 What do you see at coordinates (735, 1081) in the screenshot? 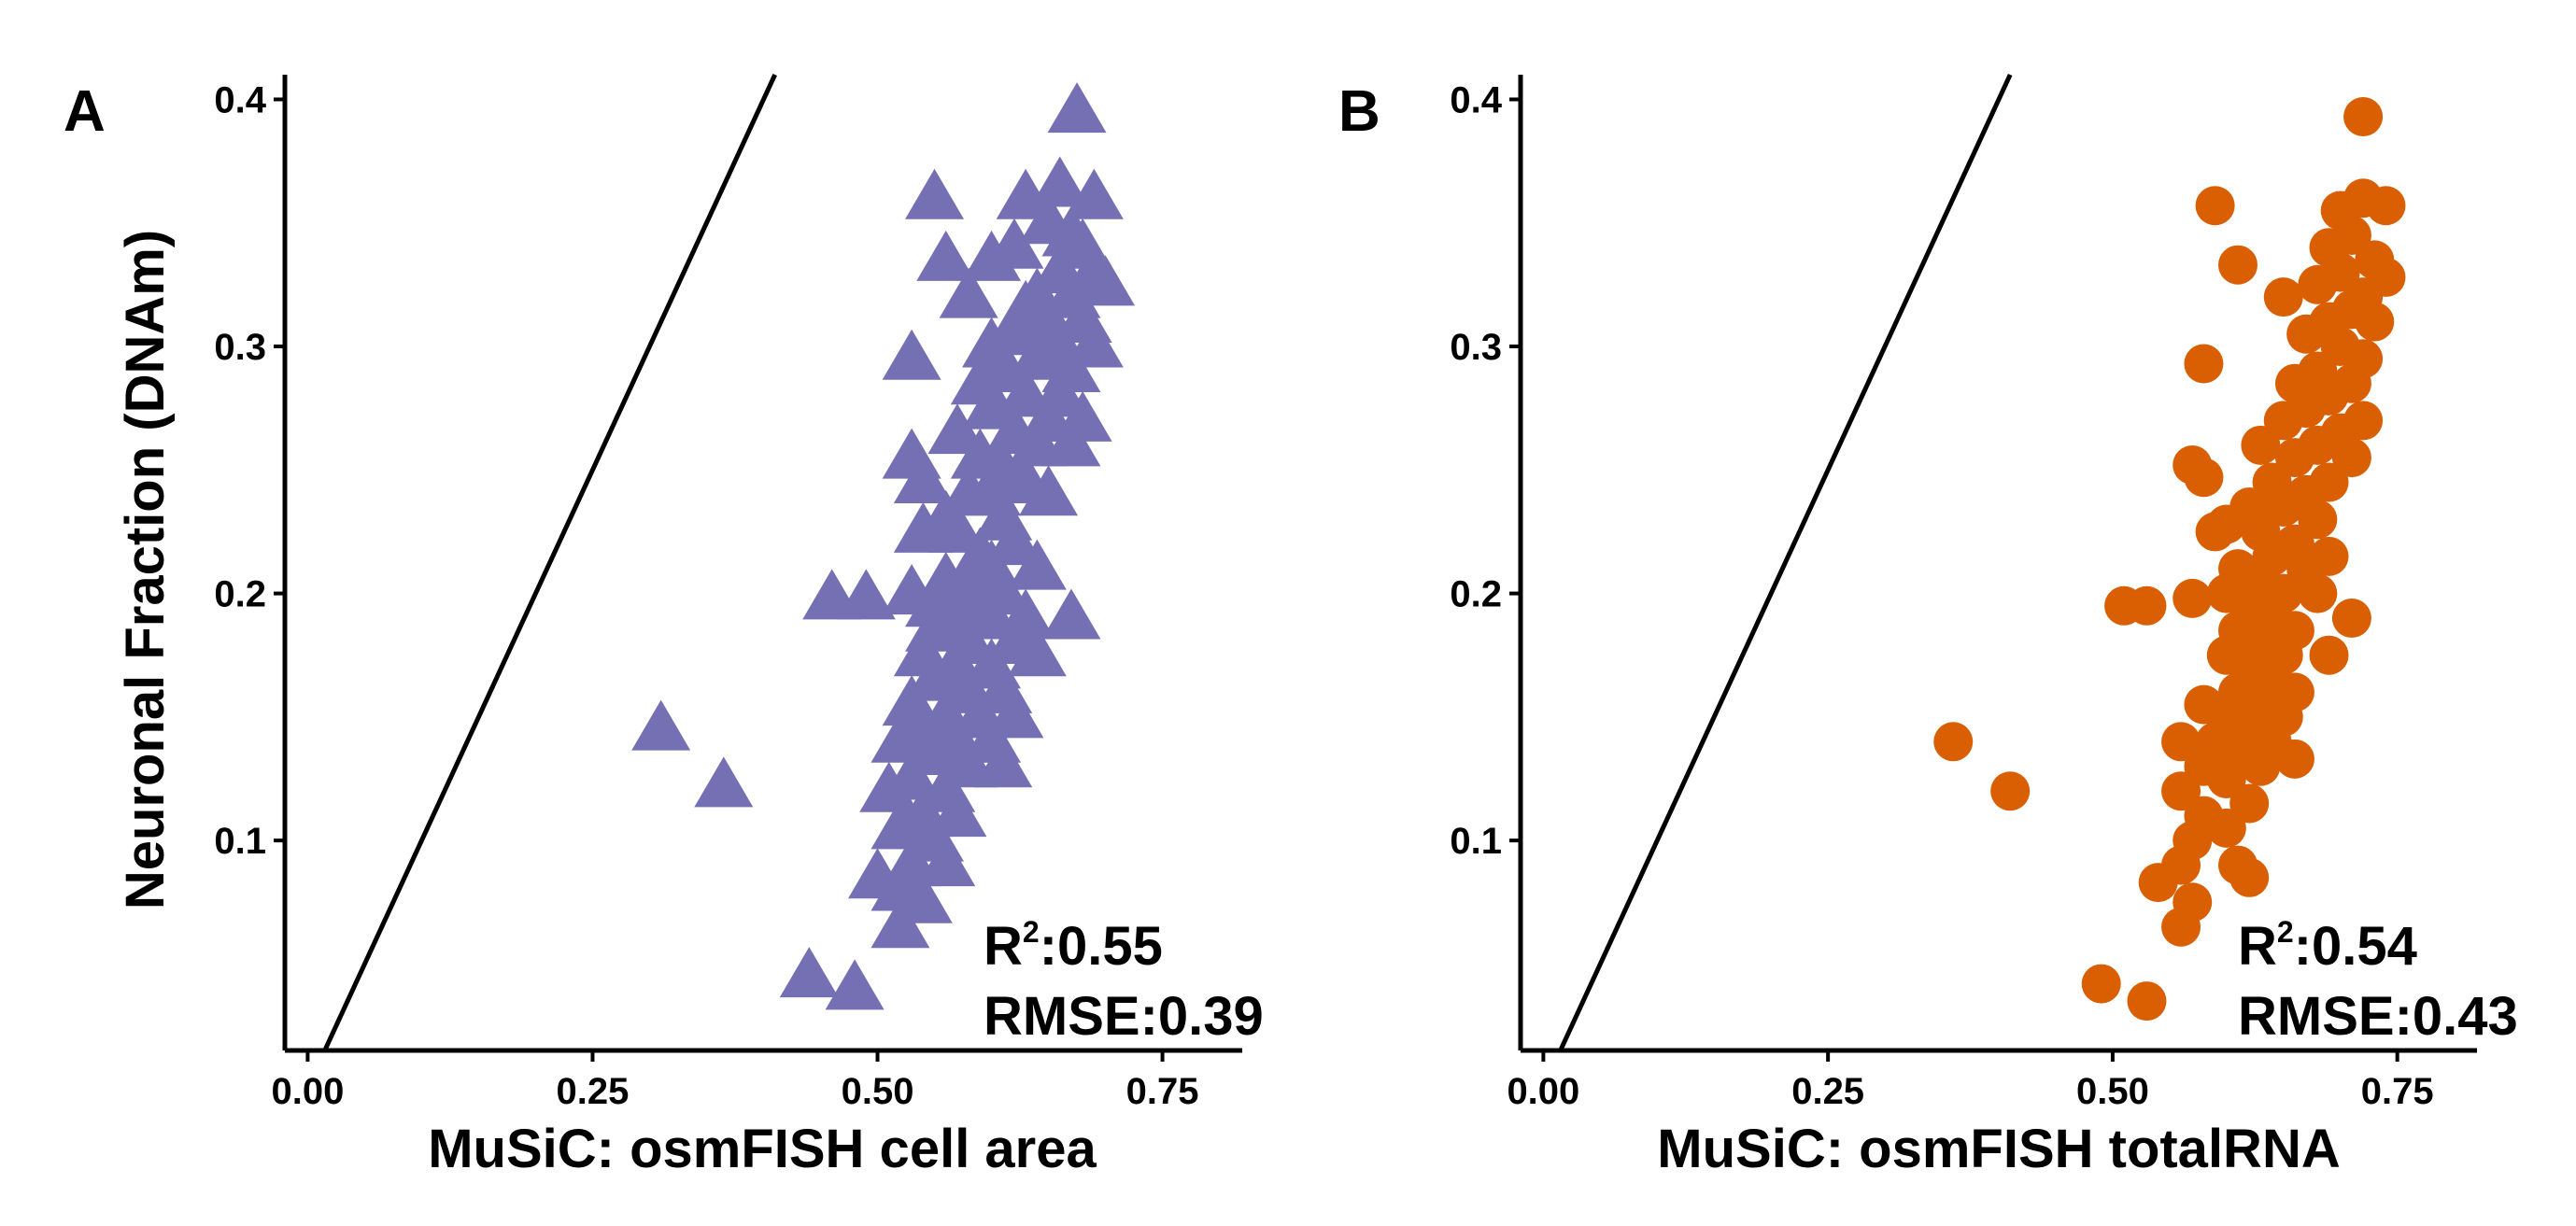
I see `x-ticks-a: 0.00 0.25 0.50 0.75` at bounding box center [735, 1081].